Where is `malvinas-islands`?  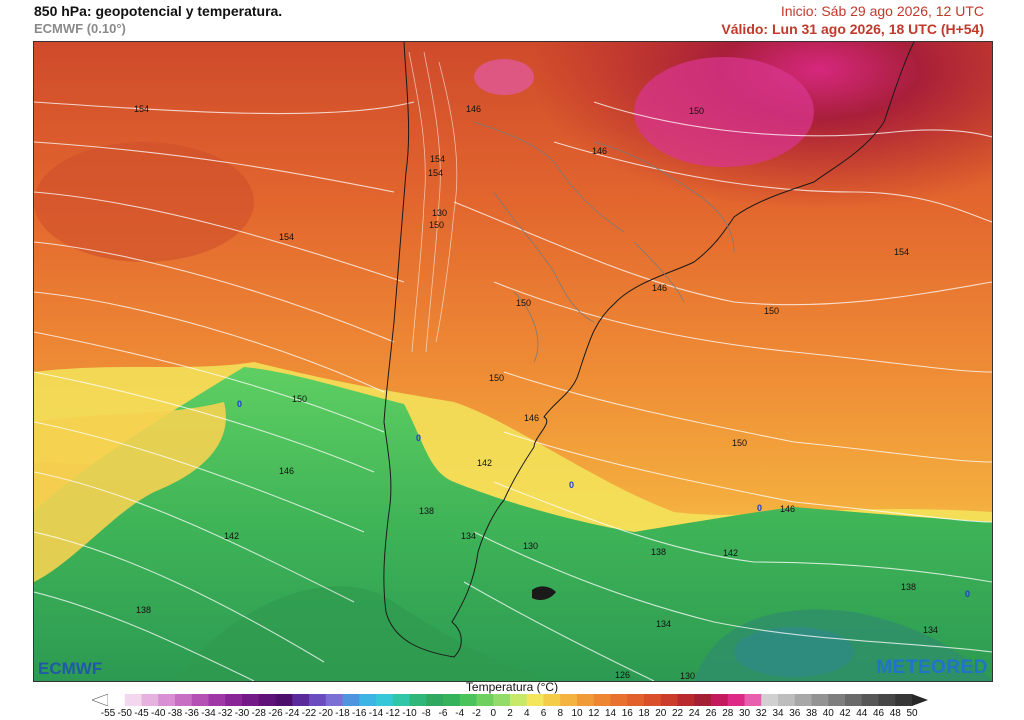 malvinas-islands is located at coordinates (544, 593).